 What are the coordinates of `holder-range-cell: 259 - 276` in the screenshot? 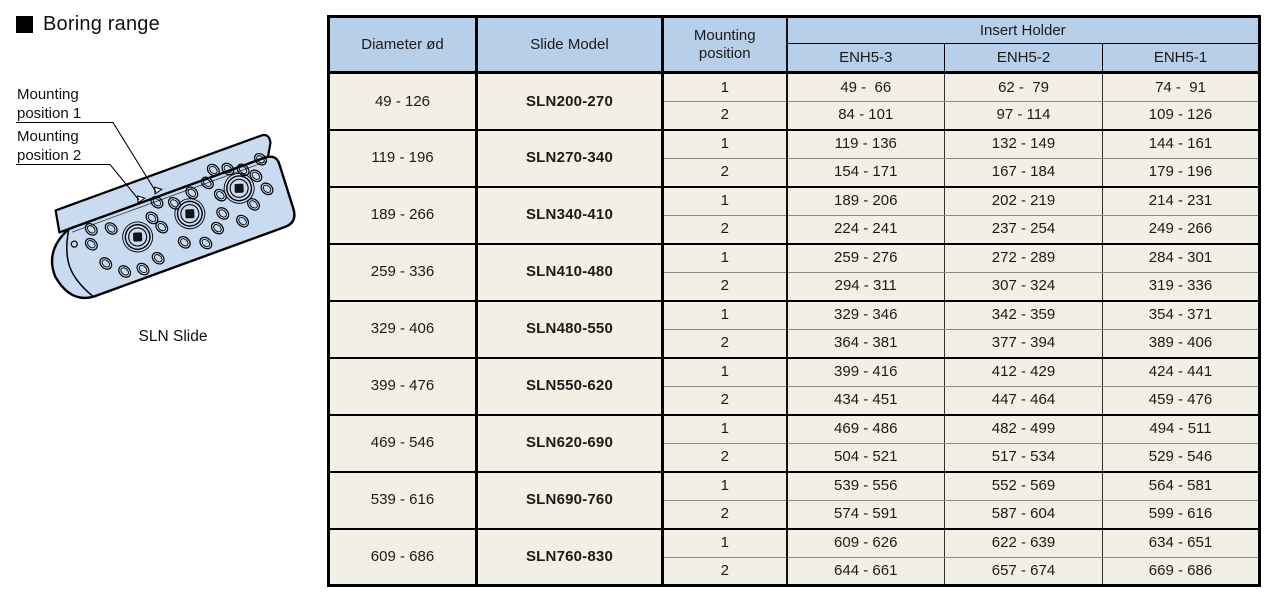 It's located at (865, 258).